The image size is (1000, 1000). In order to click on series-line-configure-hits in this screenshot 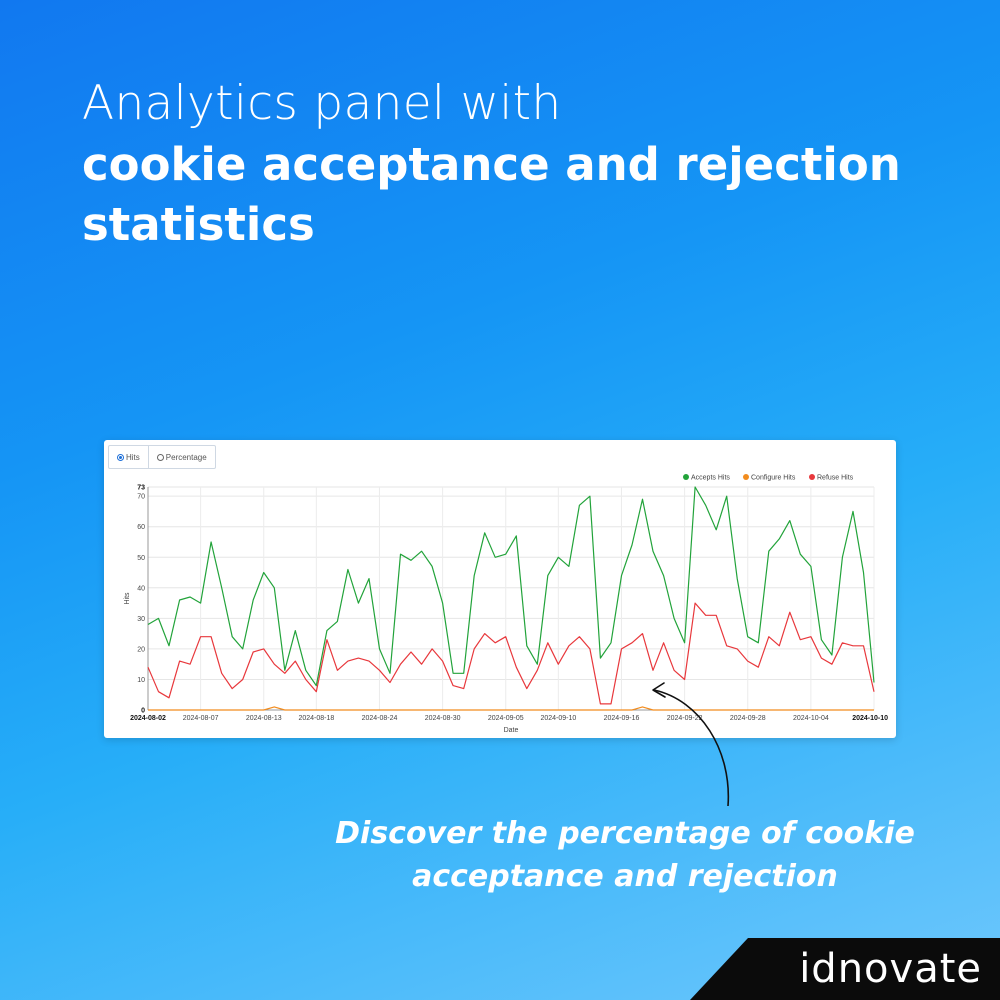, I will do `click(511, 708)`.